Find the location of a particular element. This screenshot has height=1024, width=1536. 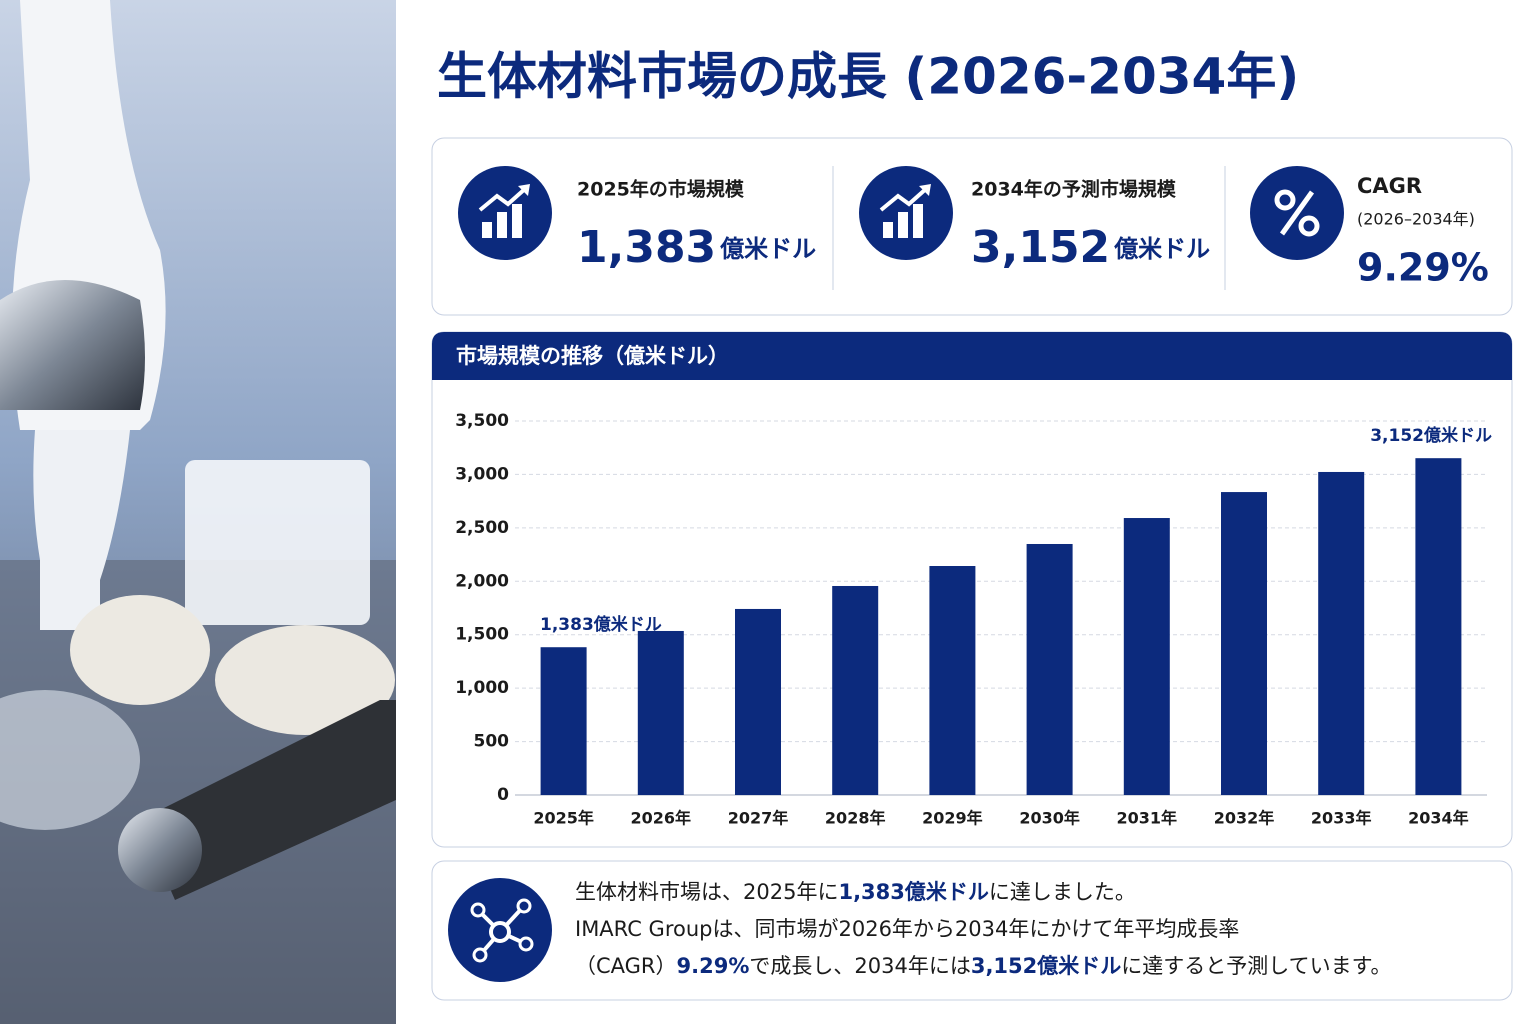

y-tick-label: 500 is located at coordinates (492, 742).